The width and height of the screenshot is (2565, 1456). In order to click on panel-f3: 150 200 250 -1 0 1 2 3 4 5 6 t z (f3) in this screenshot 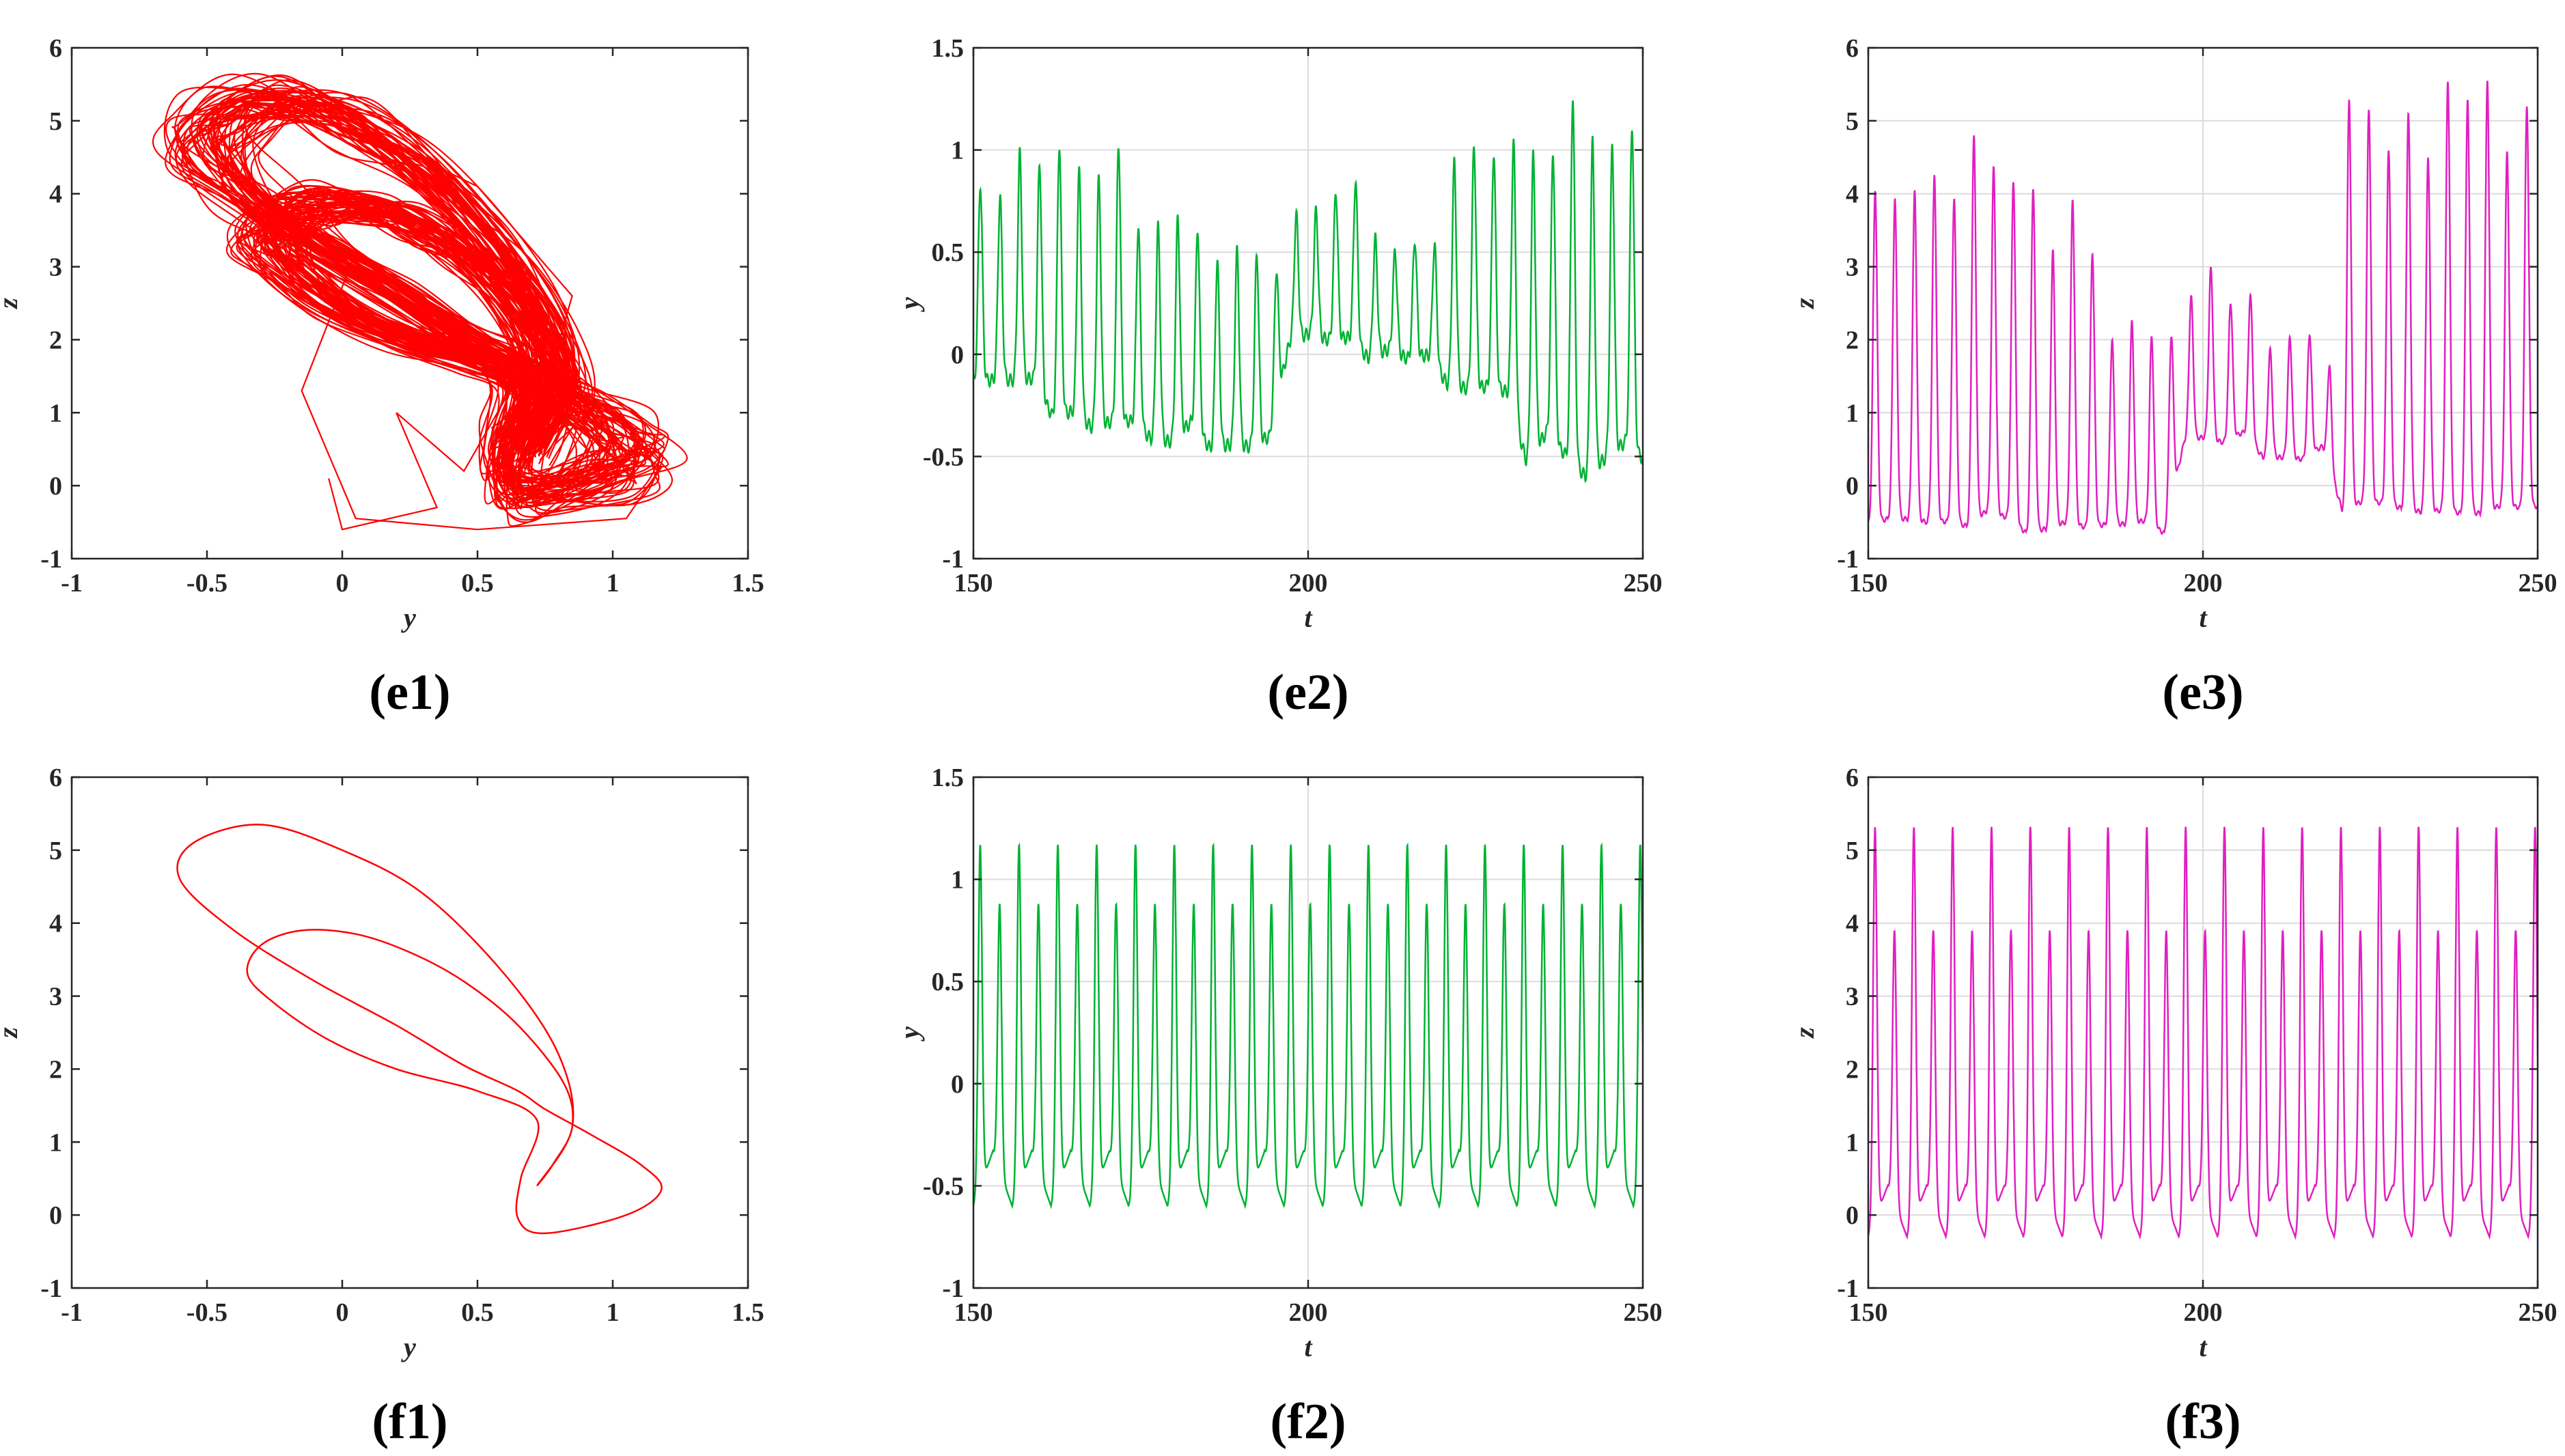, I will do `click(2173, 1107)`.